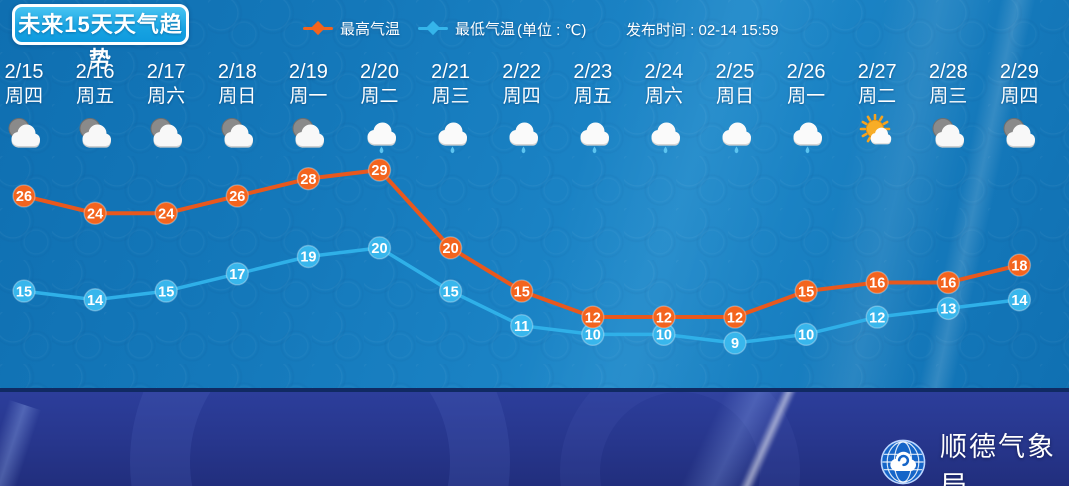 The height and width of the screenshot is (486, 1069). What do you see at coordinates (95, 109) in the screenshot?
I see `day-column: 2/16 周五` at bounding box center [95, 109].